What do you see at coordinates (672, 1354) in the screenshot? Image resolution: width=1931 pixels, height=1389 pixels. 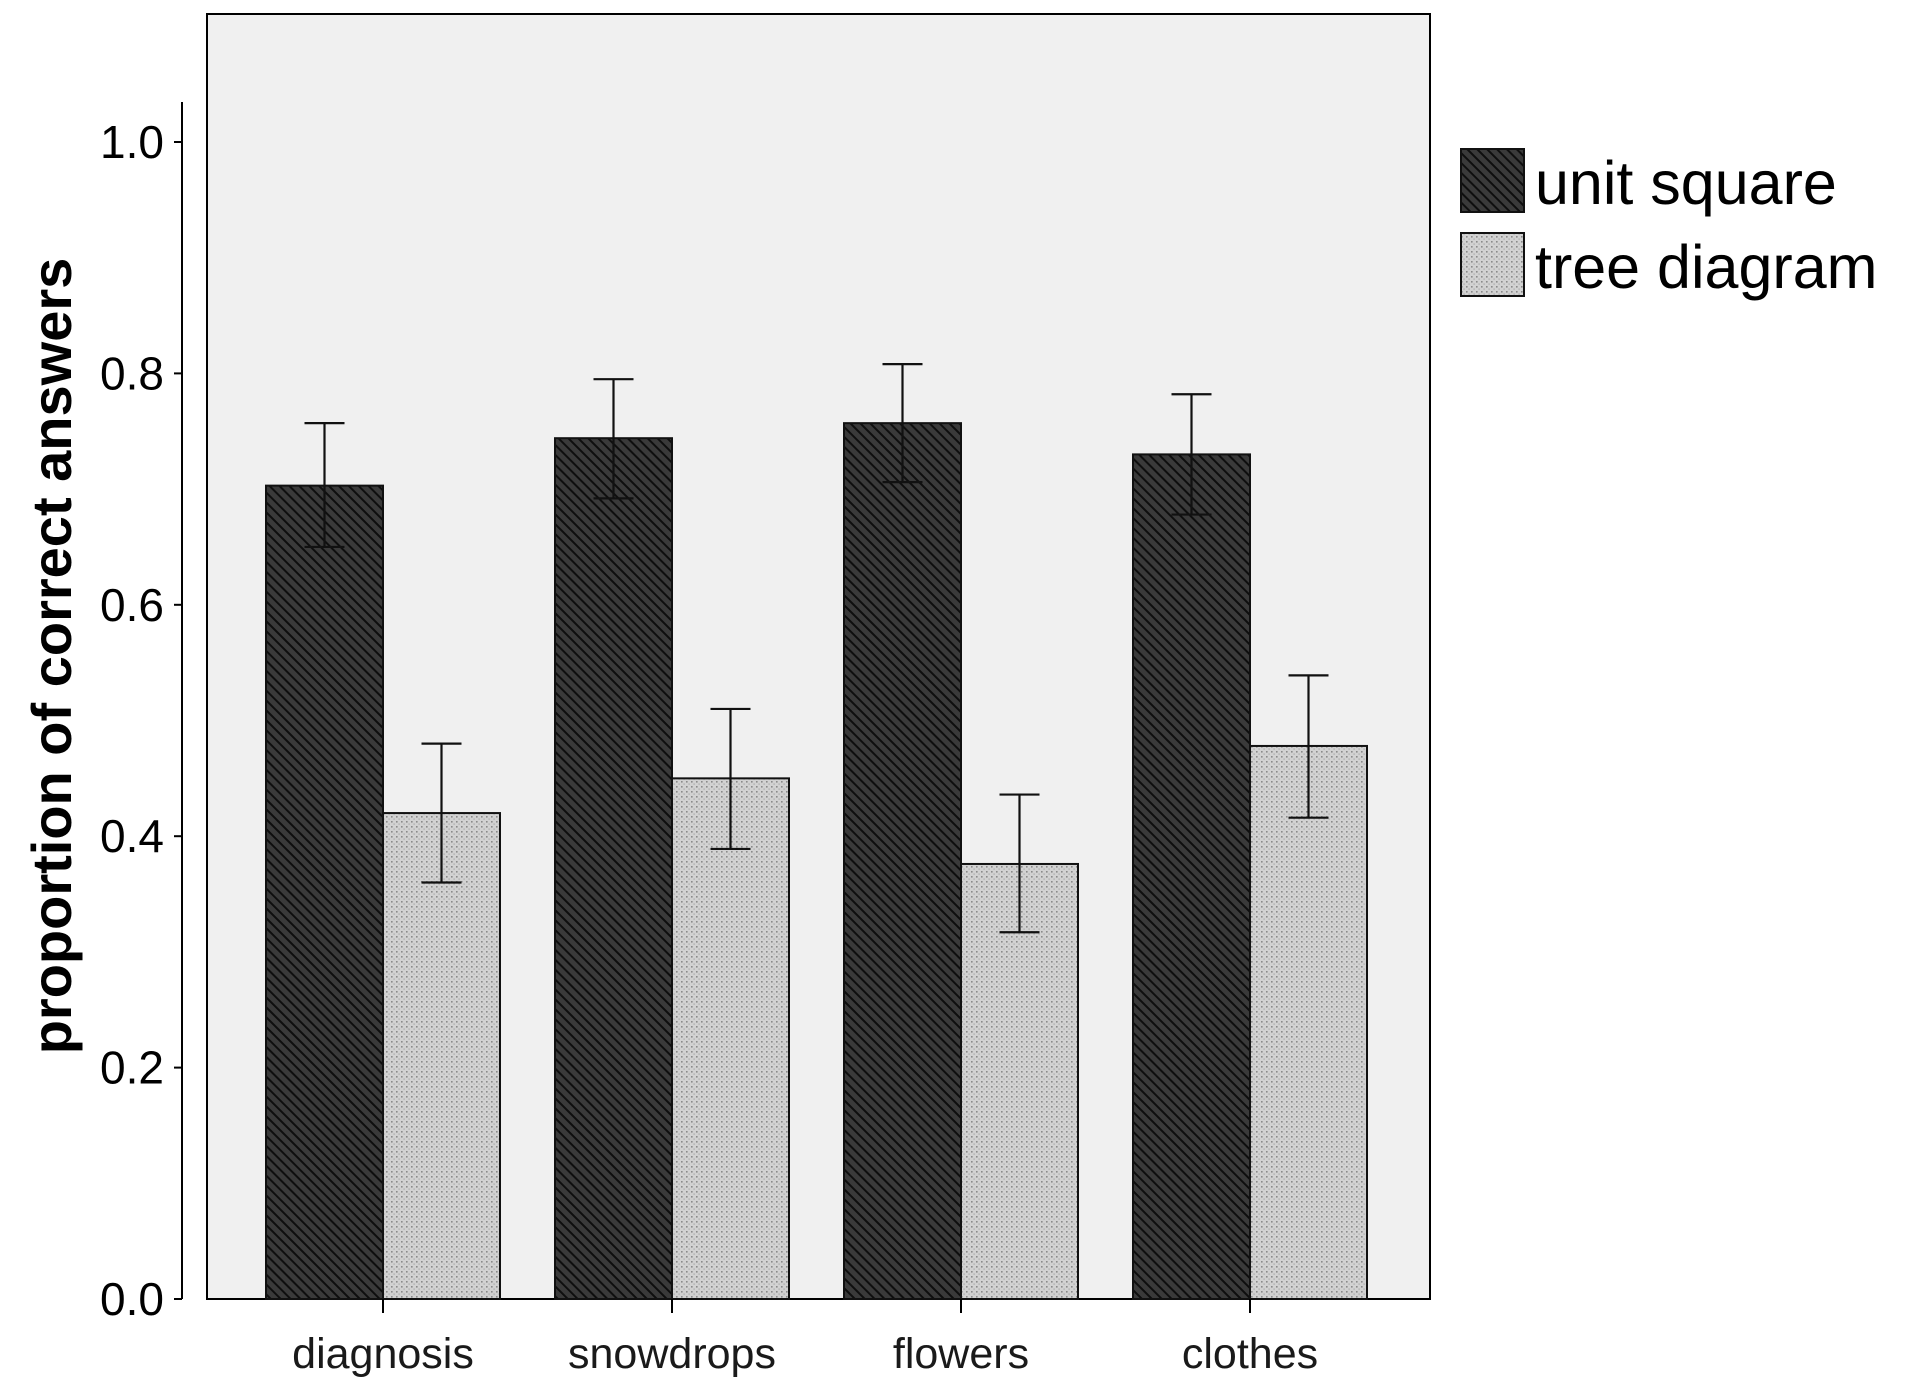 I see `x-tick-label-snowdrops: snowdrops` at bounding box center [672, 1354].